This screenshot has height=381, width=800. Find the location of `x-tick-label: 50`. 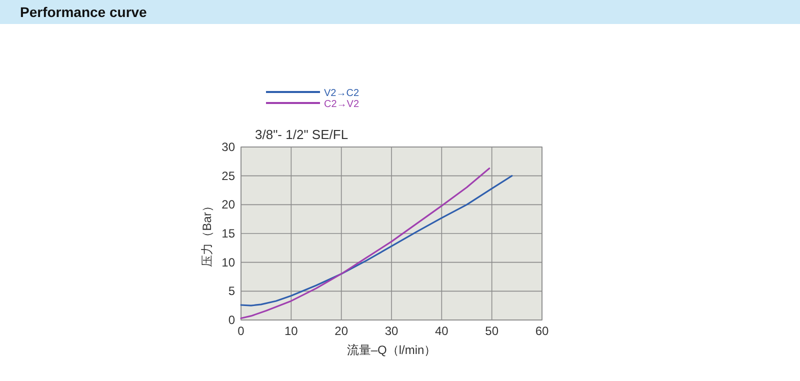

x-tick-label: 50 is located at coordinates (492, 331).